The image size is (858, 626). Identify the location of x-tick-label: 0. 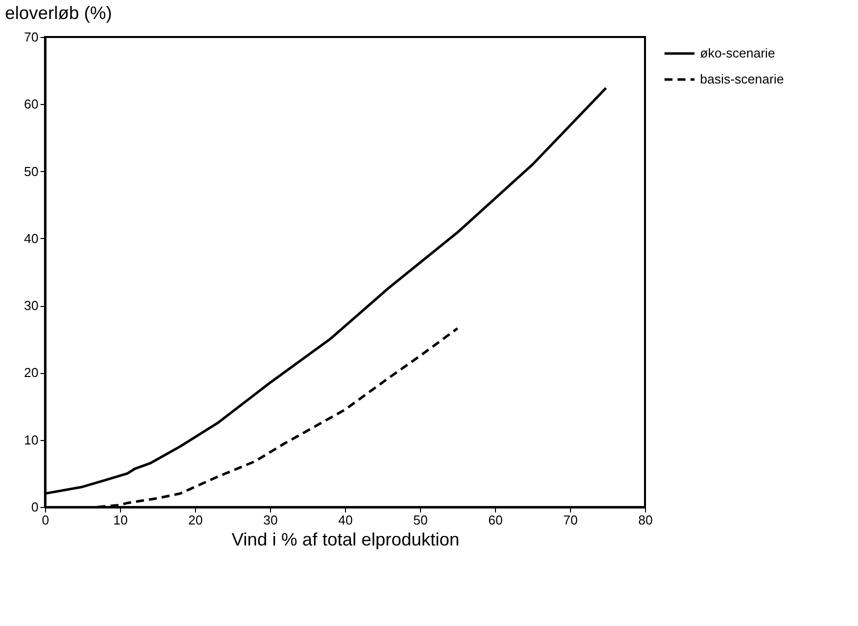
(46, 520).